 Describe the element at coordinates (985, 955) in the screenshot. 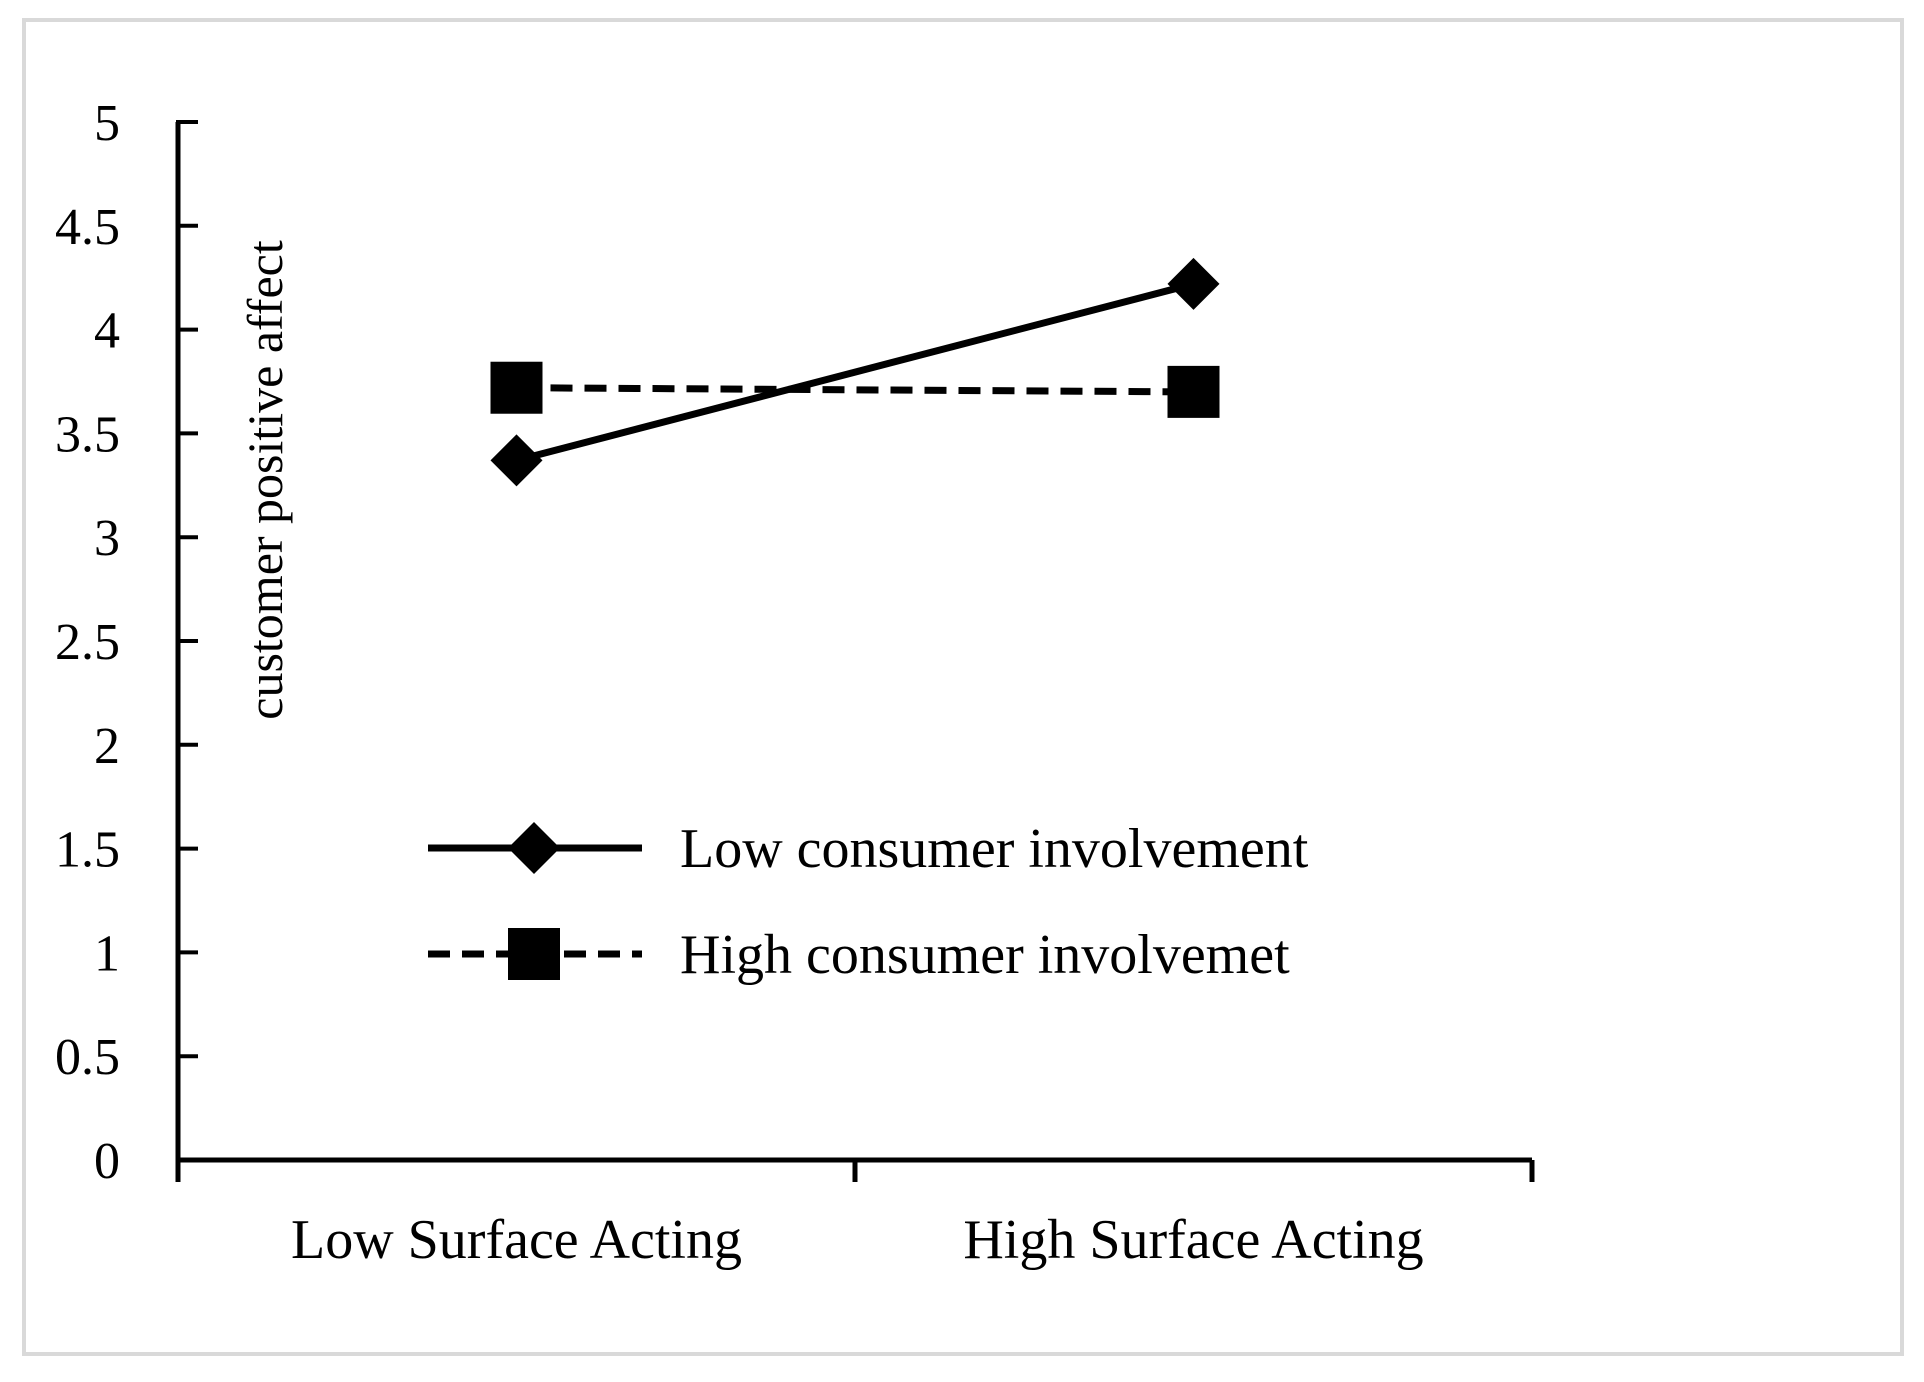

I see `legend-label: High consumer involvemet` at that location.